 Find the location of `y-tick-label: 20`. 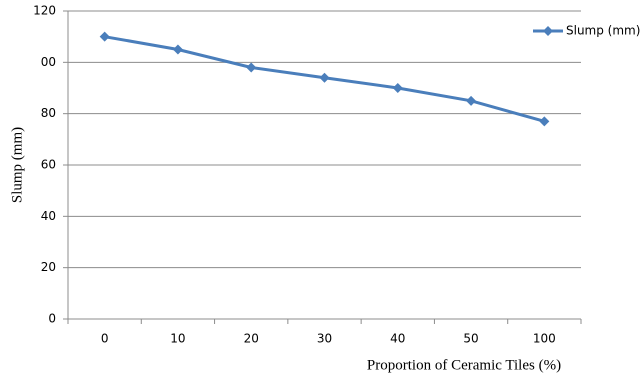

y-tick-label: 20 is located at coordinates (48, 267).